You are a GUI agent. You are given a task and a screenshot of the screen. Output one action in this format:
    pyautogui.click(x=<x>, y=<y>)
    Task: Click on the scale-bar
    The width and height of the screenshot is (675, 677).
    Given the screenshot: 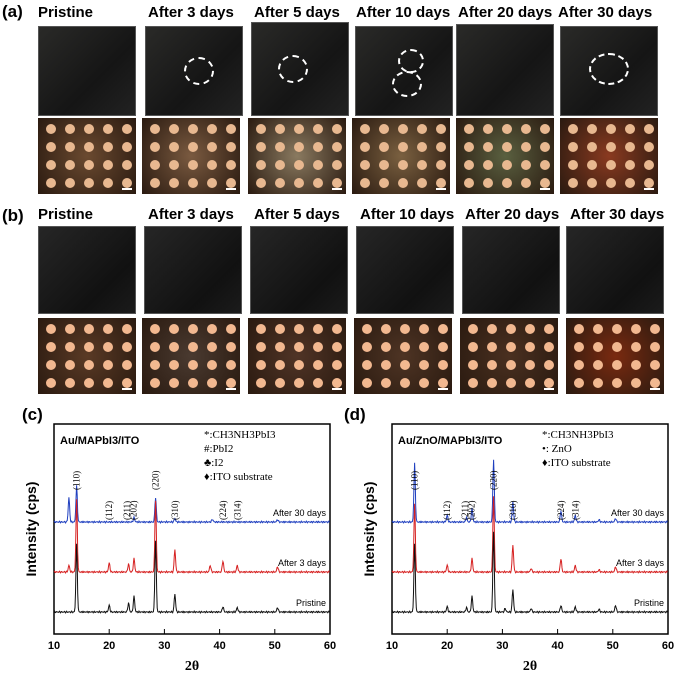 What is the action you would take?
    pyautogui.click(x=231, y=189)
    